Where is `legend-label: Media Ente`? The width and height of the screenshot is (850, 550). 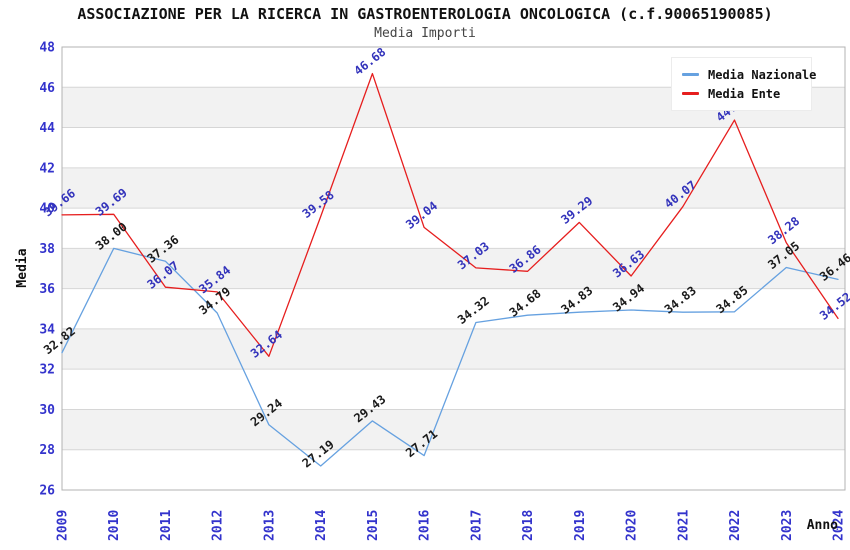
legend-label: Media Ente is located at coordinates (744, 93).